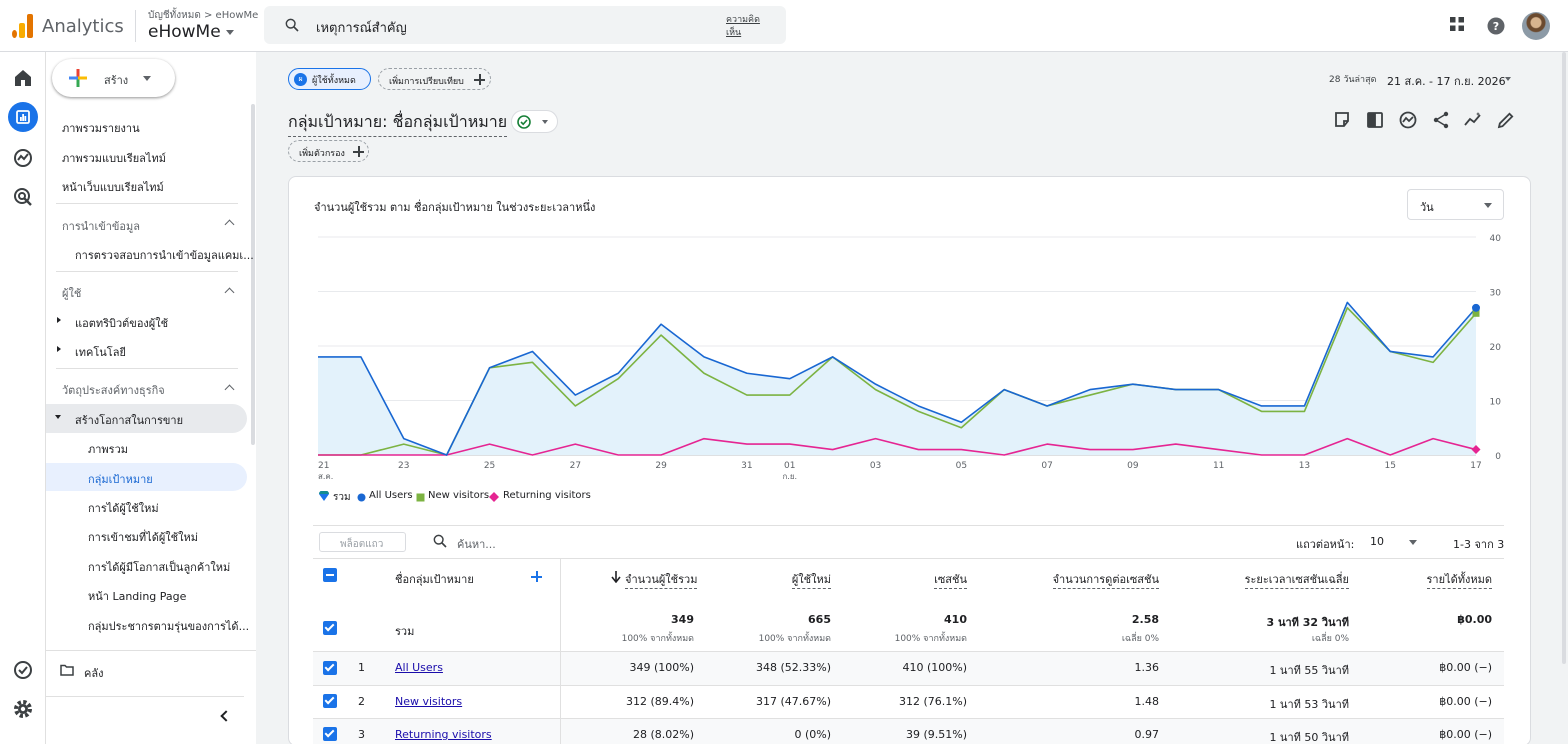  What do you see at coordinates (525, 25) in the screenshot?
I see `search-bar: เหตุการณ์สำคัญ ความคิดเห็น` at bounding box center [525, 25].